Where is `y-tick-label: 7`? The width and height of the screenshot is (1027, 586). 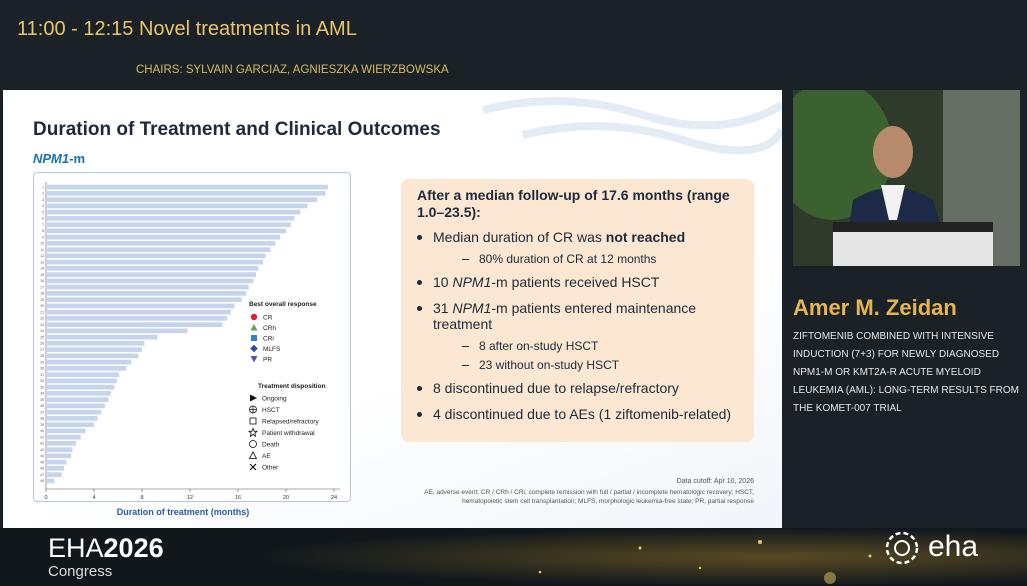 y-tick-label: 7 is located at coordinates (43, 225).